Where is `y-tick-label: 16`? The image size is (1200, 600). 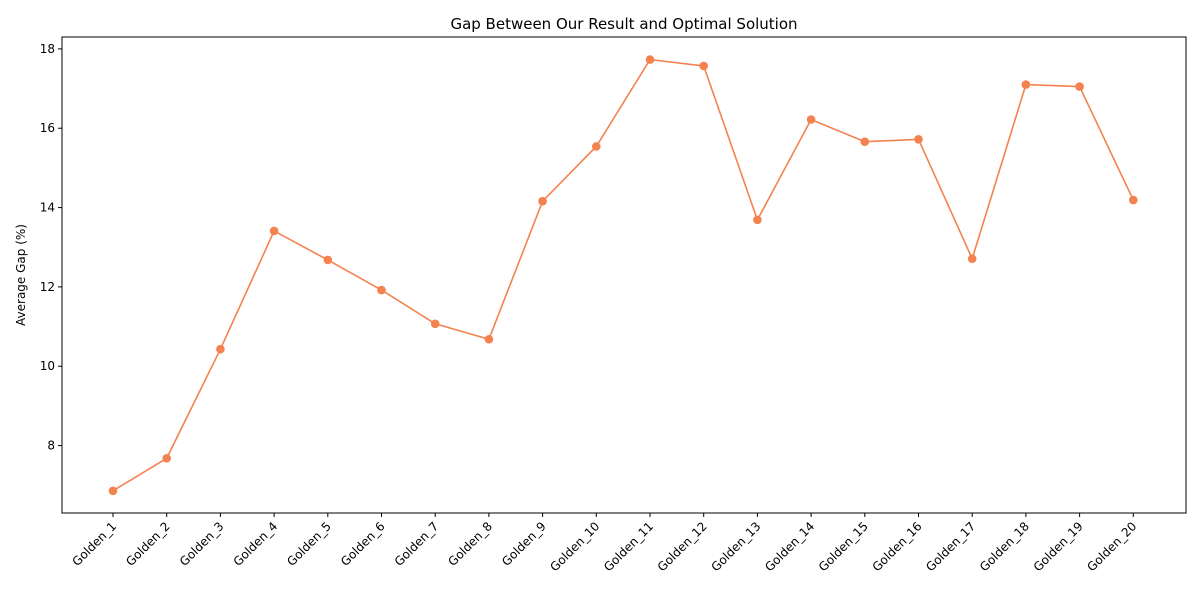 y-tick-label: 16 is located at coordinates (47, 128).